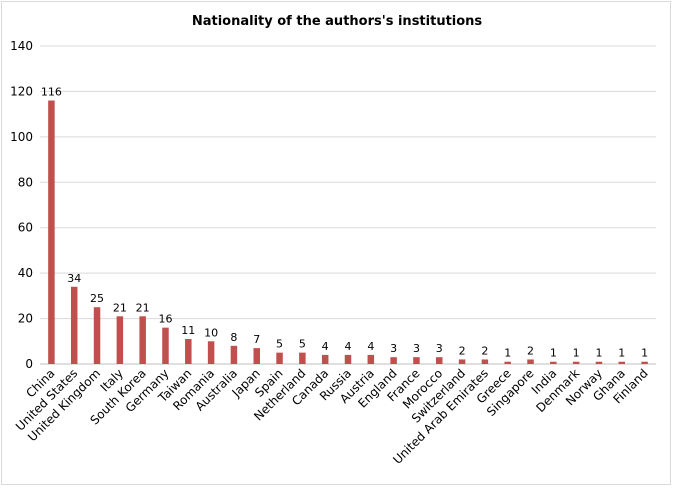 This screenshot has width=674, height=488. I want to click on data-label: 7, so click(256, 339).